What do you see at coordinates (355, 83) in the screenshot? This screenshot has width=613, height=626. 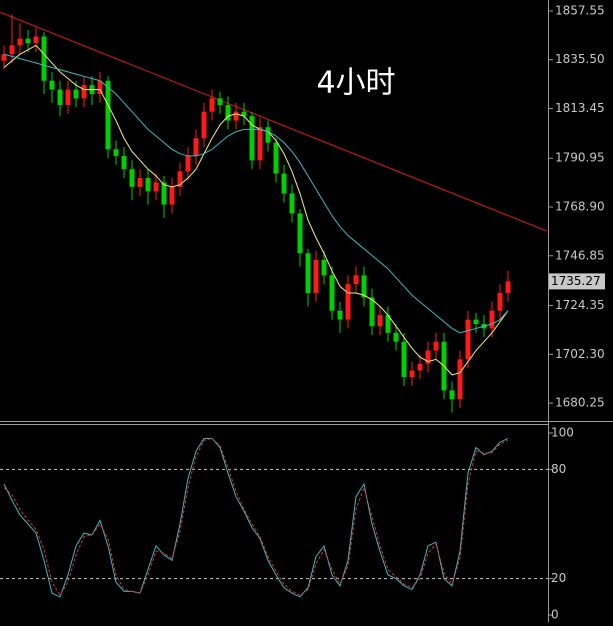 I see `annotation: 4小时` at bounding box center [355, 83].